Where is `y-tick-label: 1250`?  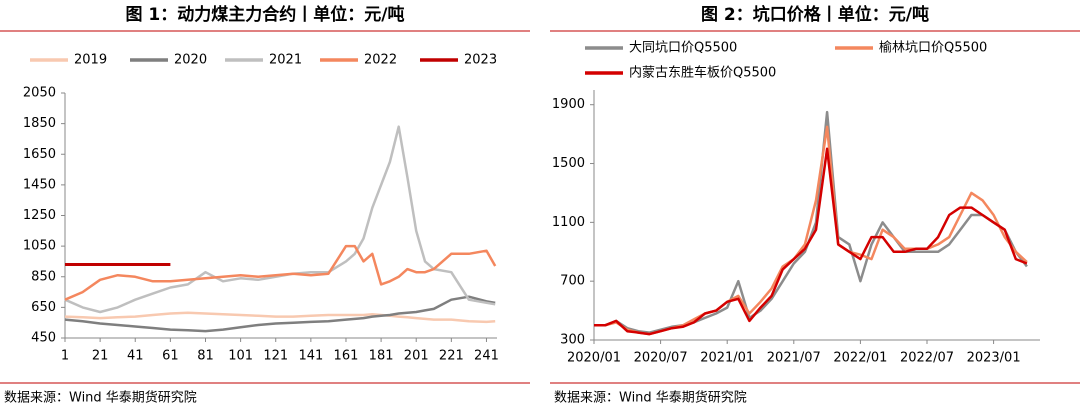
y-tick-label: 1250 is located at coordinates (39, 215).